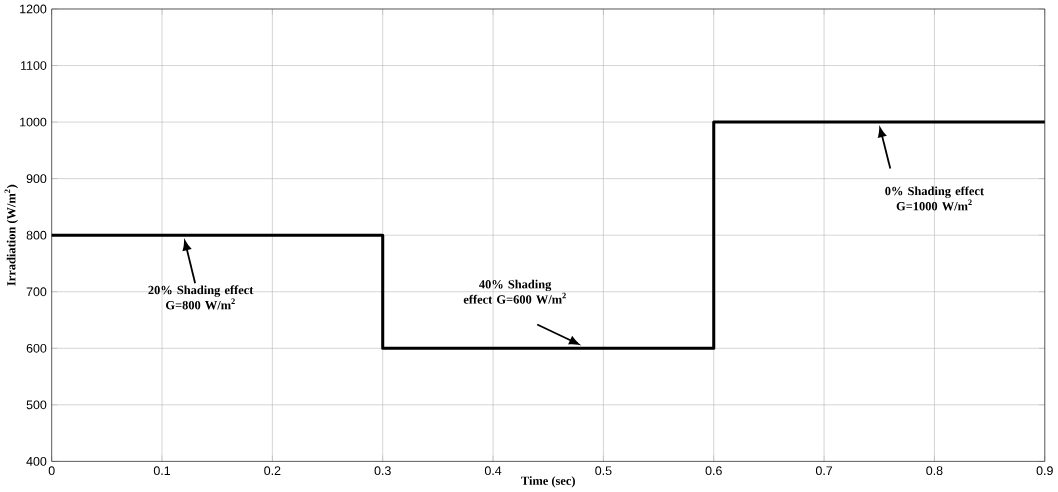  Describe the element at coordinates (713, 471) in the screenshot. I see `x-tick-label: 0.6` at that location.